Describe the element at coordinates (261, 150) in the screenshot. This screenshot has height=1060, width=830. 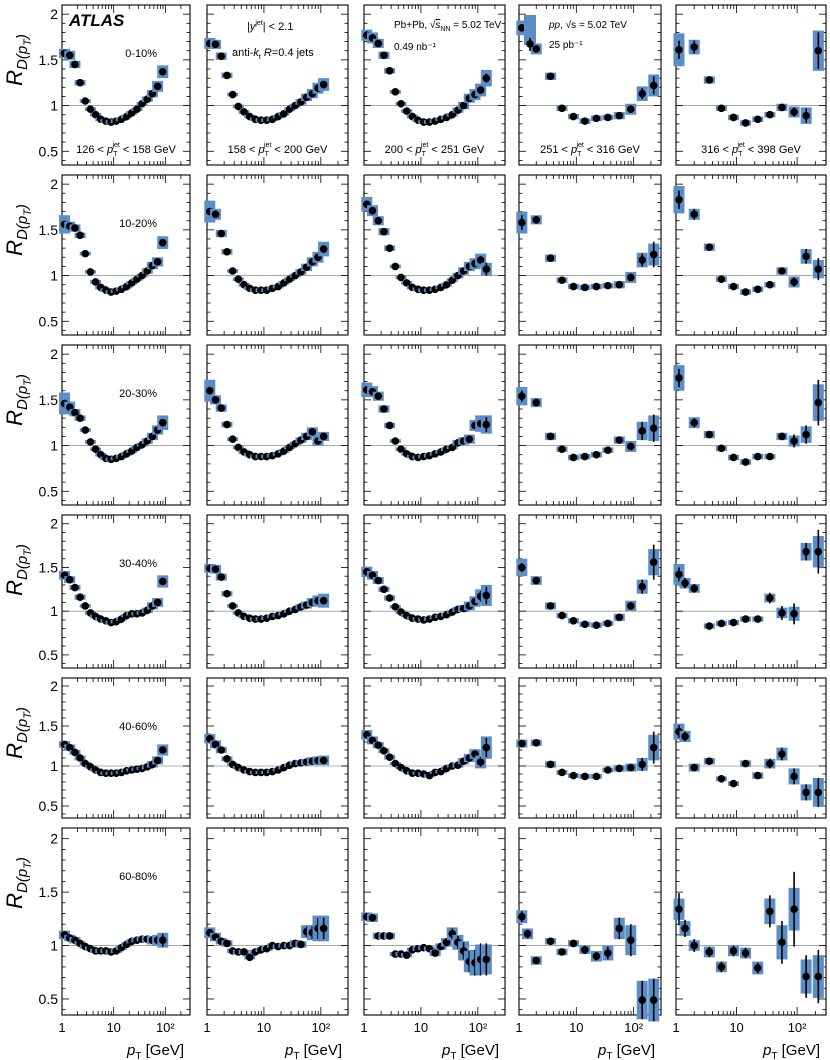
I see `jet-pt-p: p` at that location.